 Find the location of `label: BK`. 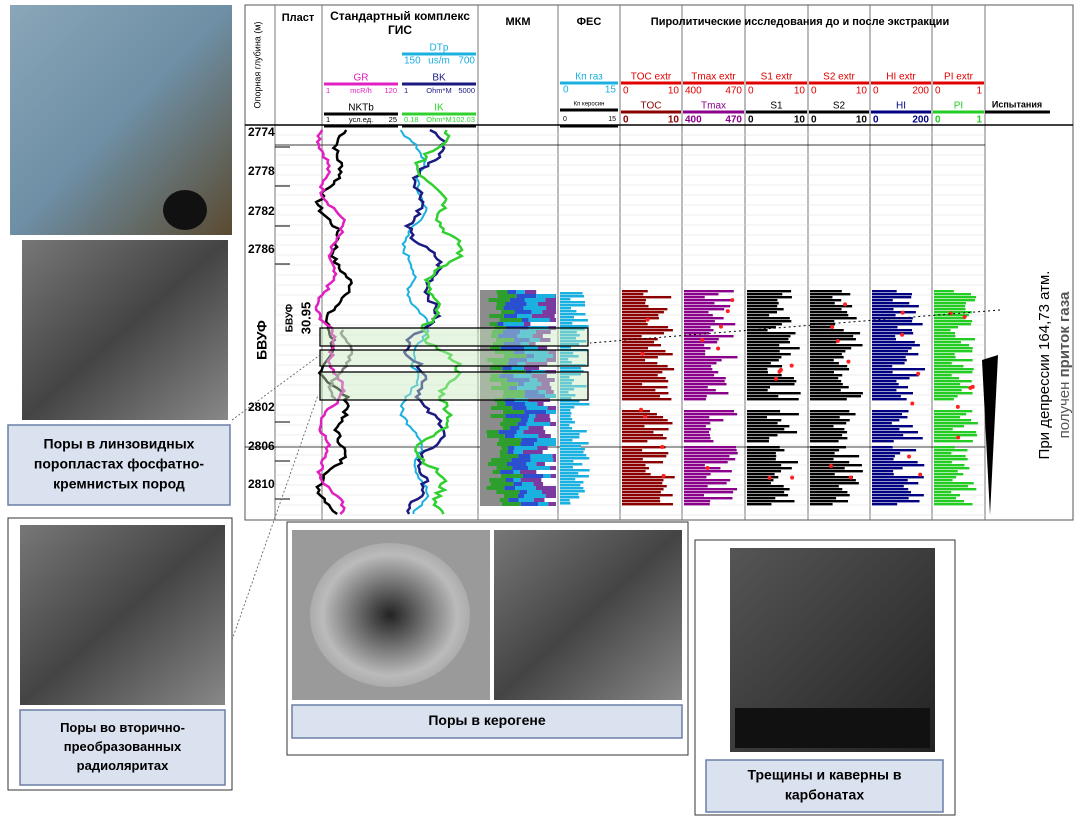

label: BK is located at coordinates (439, 78).